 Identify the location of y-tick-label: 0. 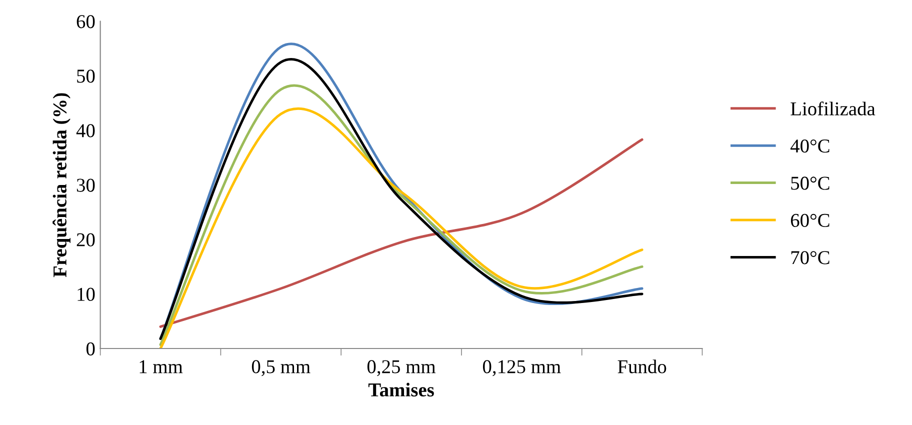
(90, 349).